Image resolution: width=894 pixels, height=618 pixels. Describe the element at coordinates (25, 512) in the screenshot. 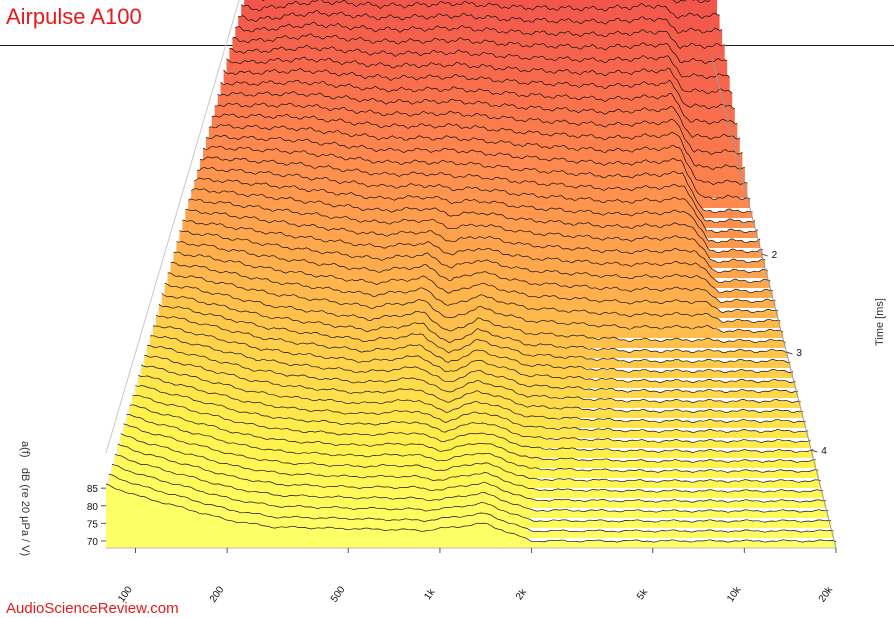

I see `db-axis-title: dB (re 20 µPa / V)` at that location.